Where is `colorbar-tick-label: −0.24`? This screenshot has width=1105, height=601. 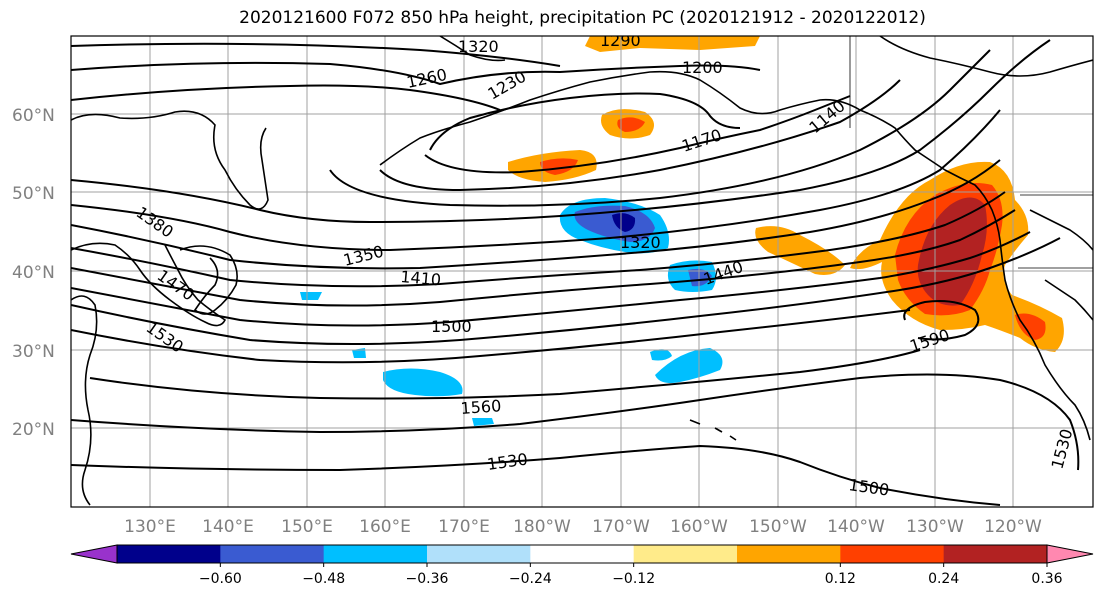 colorbar-tick-label: −0.24 is located at coordinates (530, 579).